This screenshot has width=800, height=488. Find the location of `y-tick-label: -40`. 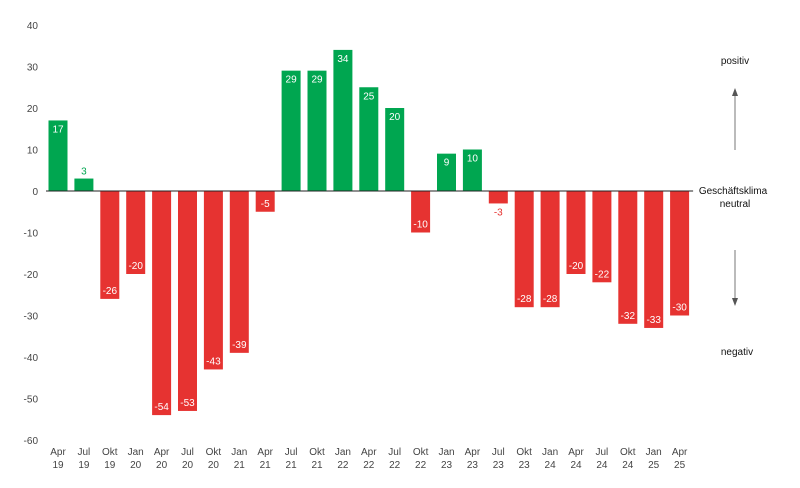

y-tick-label: -40 is located at coordinates (31, 358).